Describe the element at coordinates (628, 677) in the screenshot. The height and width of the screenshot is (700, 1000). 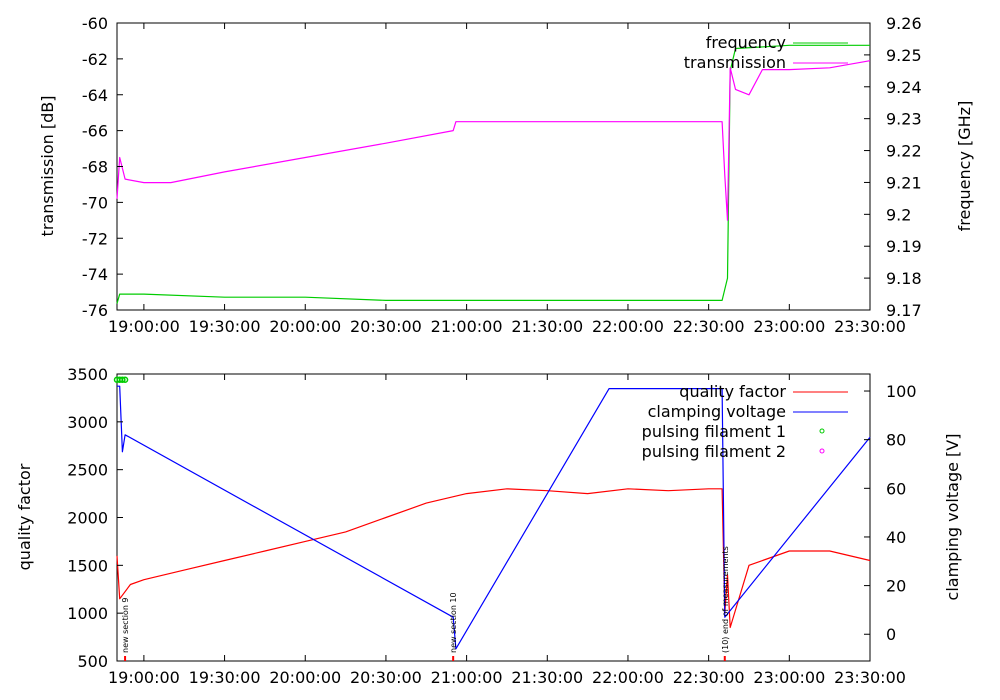
I see `bottom-x-tick-label: 22:00:00` at that location.